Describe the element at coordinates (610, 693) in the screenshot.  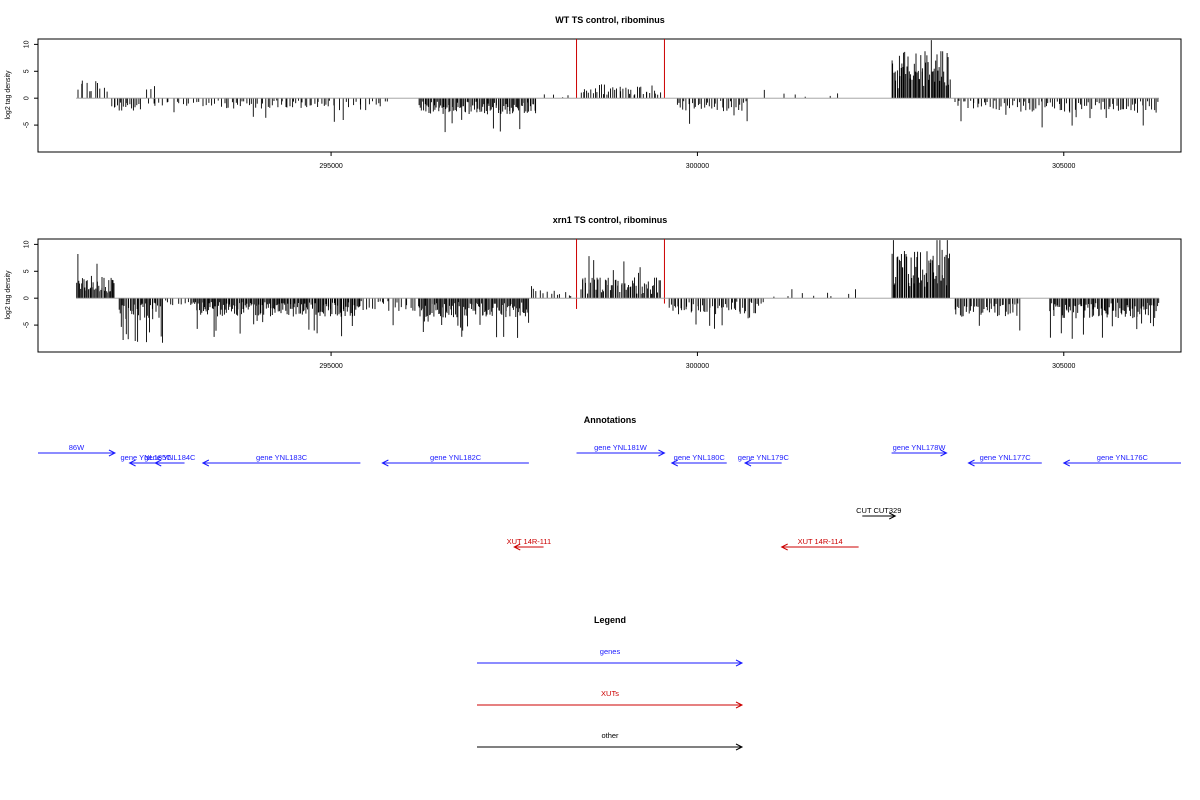
I see `legend-label: XUTs` at that location.